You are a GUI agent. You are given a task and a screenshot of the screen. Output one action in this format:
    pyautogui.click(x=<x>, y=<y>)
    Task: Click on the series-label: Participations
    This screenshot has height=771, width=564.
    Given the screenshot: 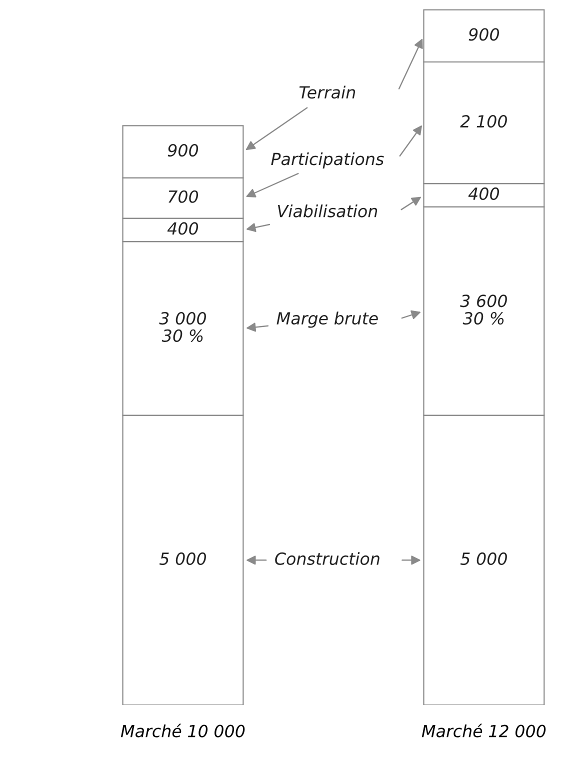 What is the action you would take?
    pyautogui.click(x=327, y=160)
    